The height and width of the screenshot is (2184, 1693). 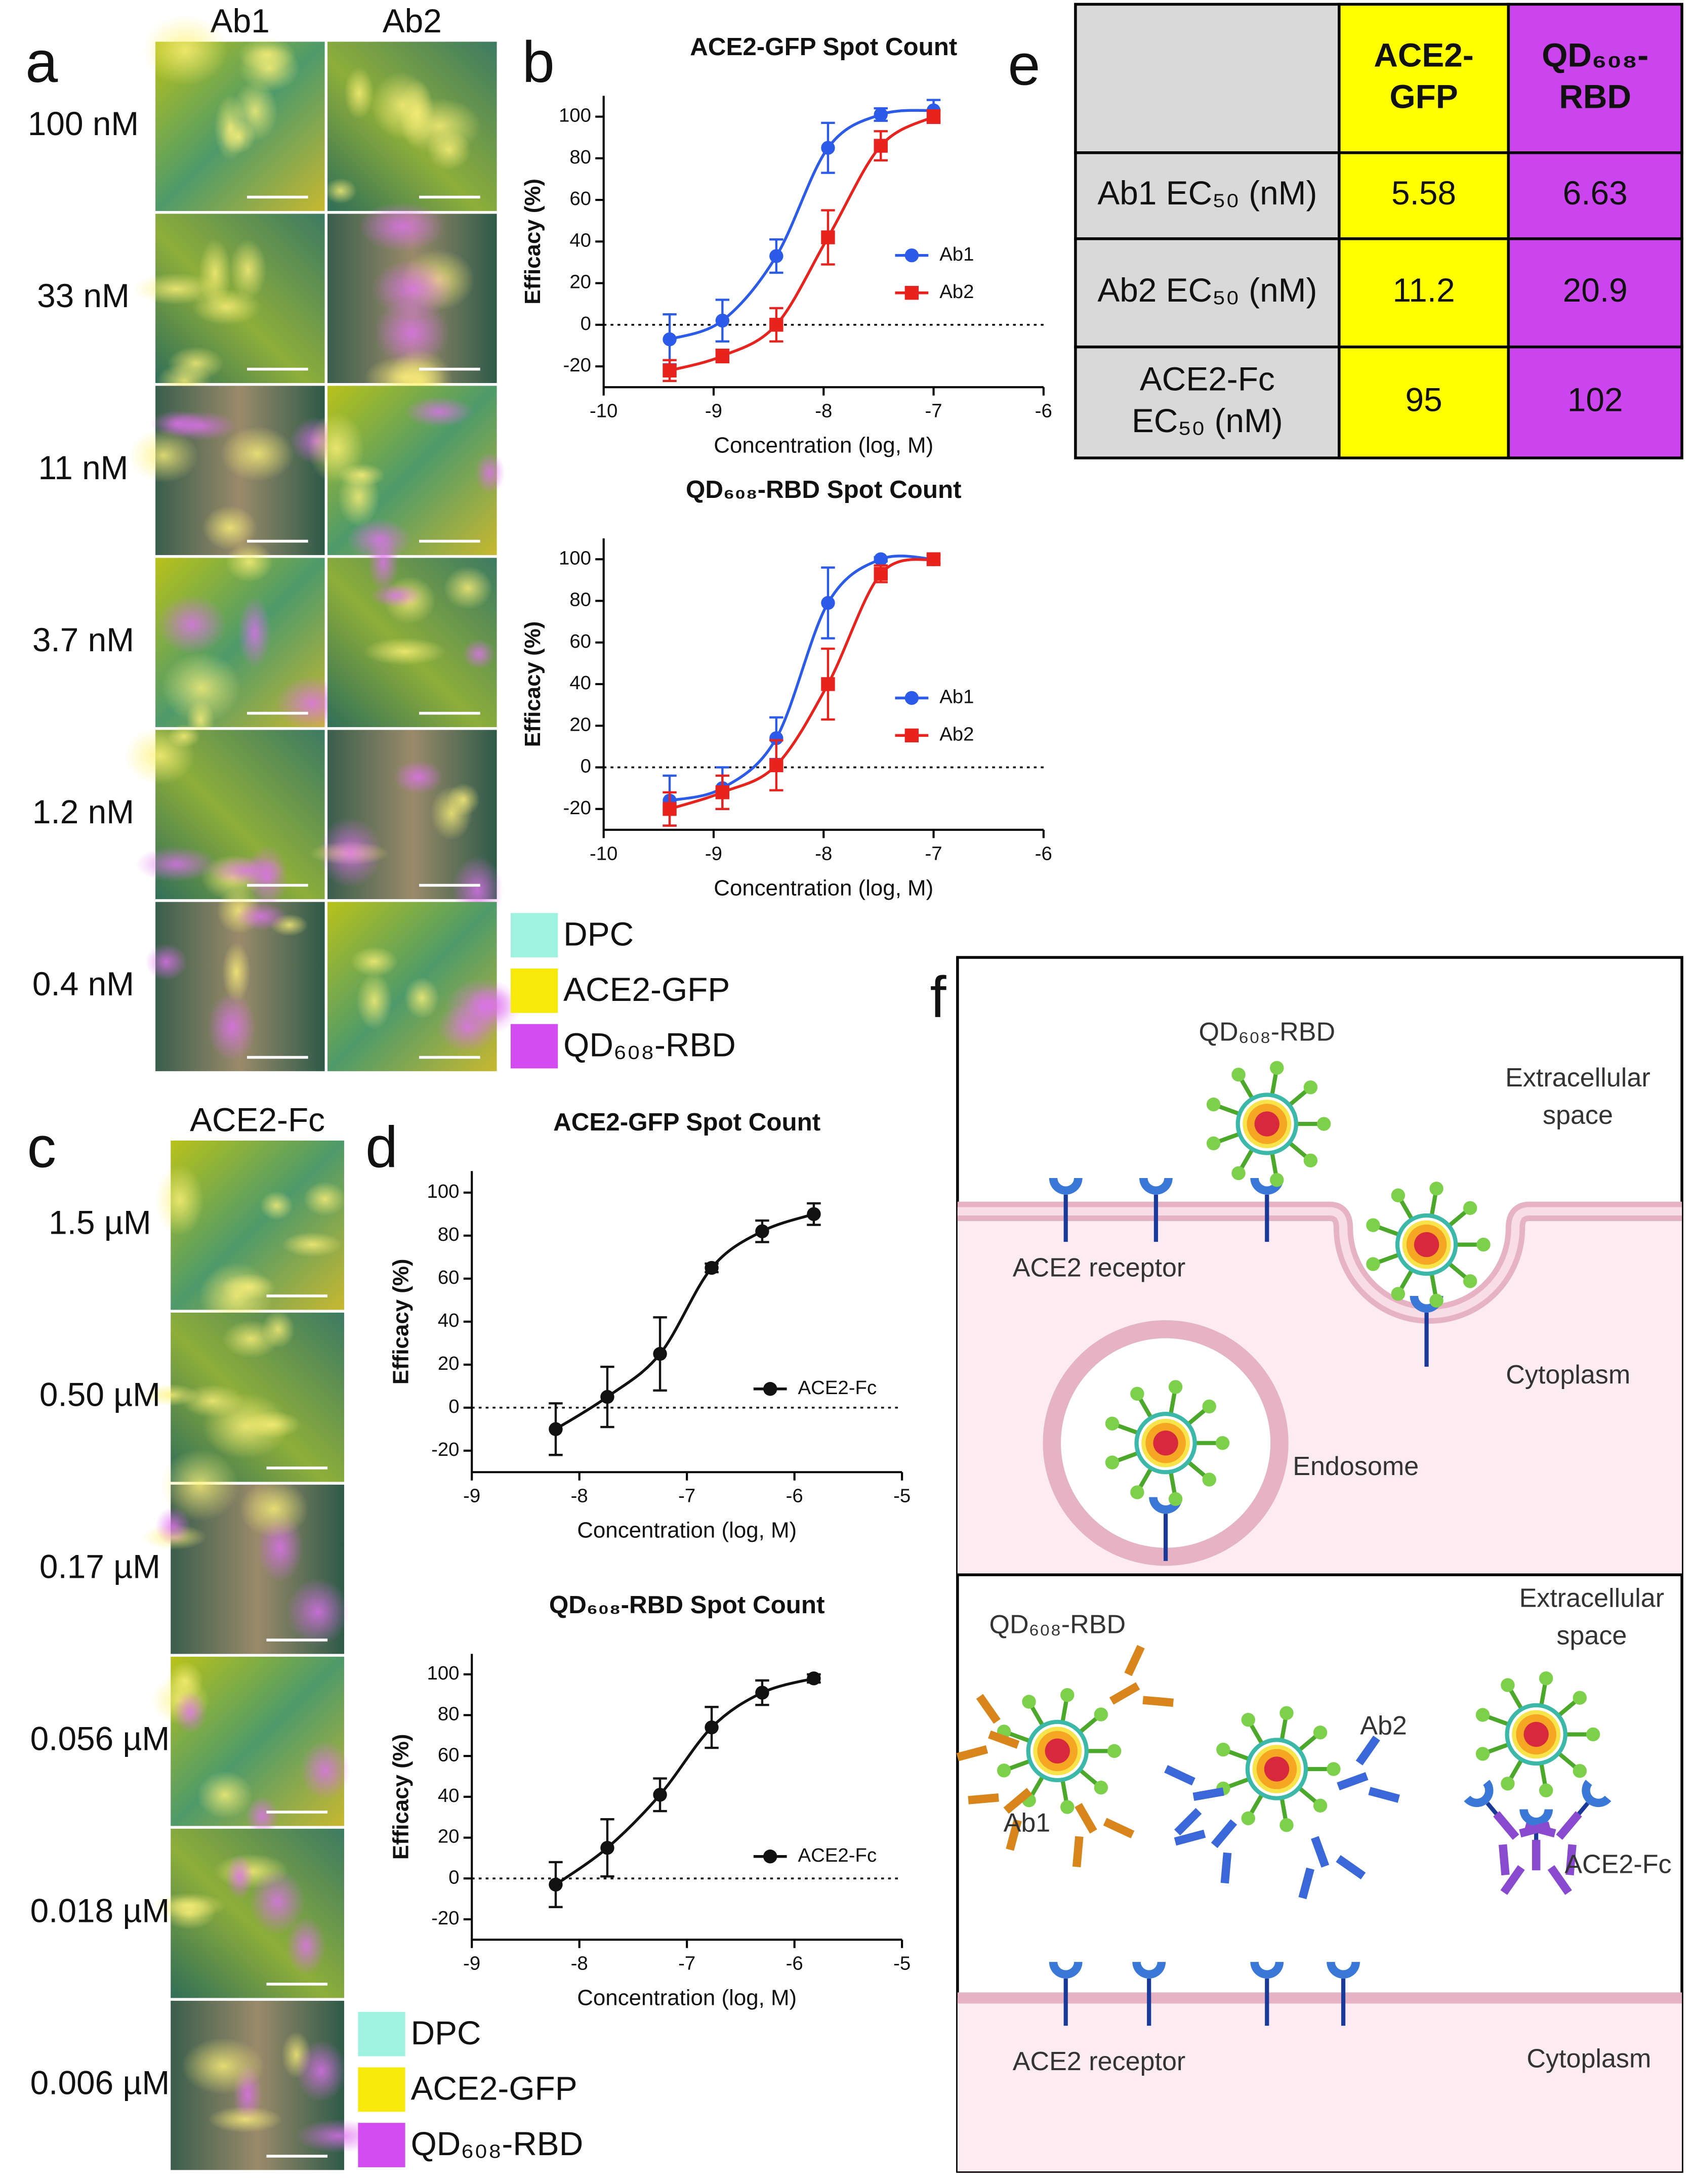 I want to click on table-header: ACE2-, so click(x=1423, y=54).